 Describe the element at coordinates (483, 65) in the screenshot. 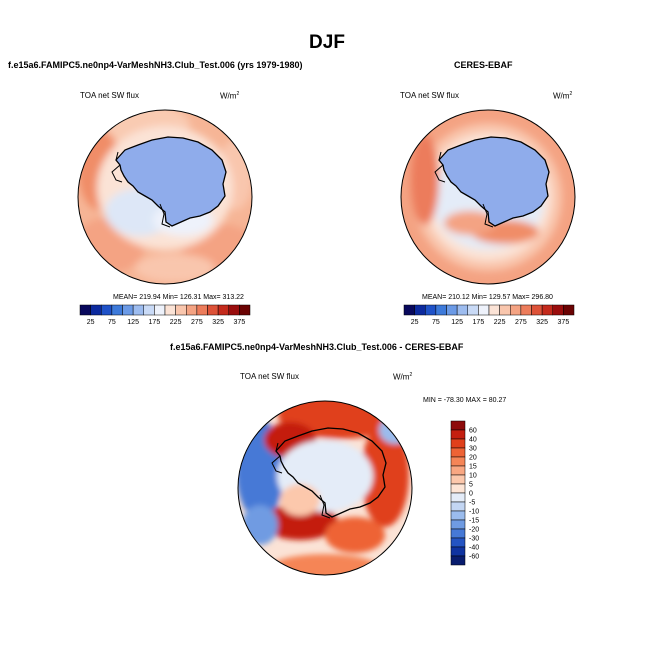

I see `obs-panel-title: CERES-EBAF` at that location.